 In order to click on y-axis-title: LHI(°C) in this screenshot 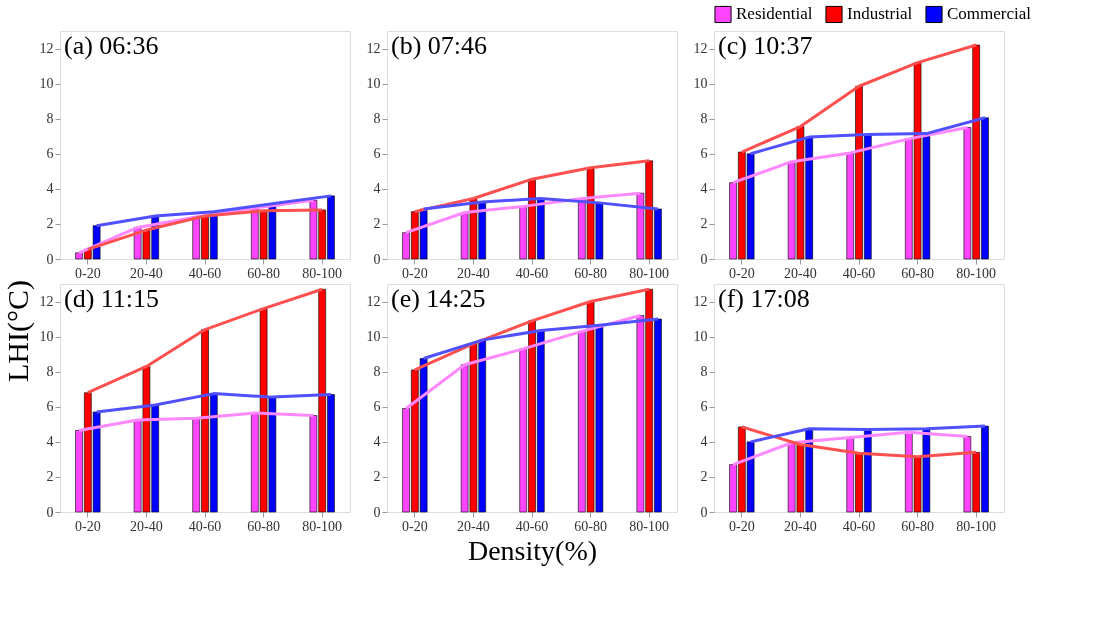, I will do `click(18, 331)`.